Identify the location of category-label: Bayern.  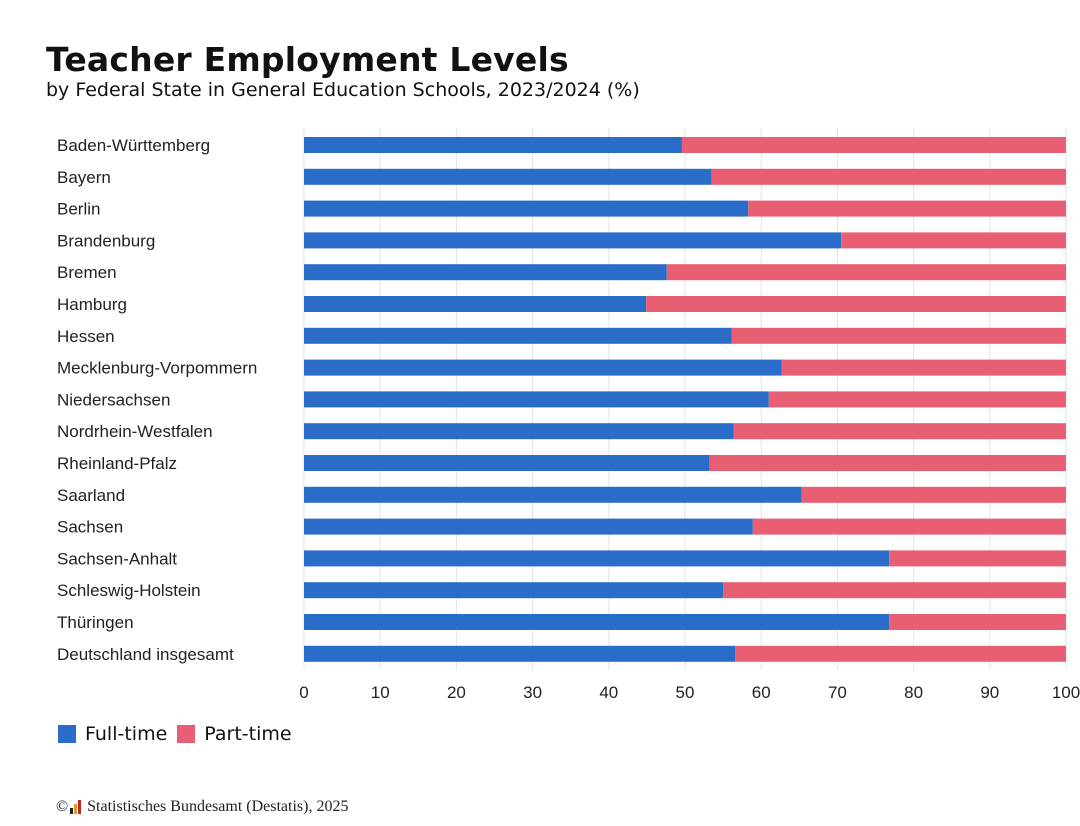
(84, 177).